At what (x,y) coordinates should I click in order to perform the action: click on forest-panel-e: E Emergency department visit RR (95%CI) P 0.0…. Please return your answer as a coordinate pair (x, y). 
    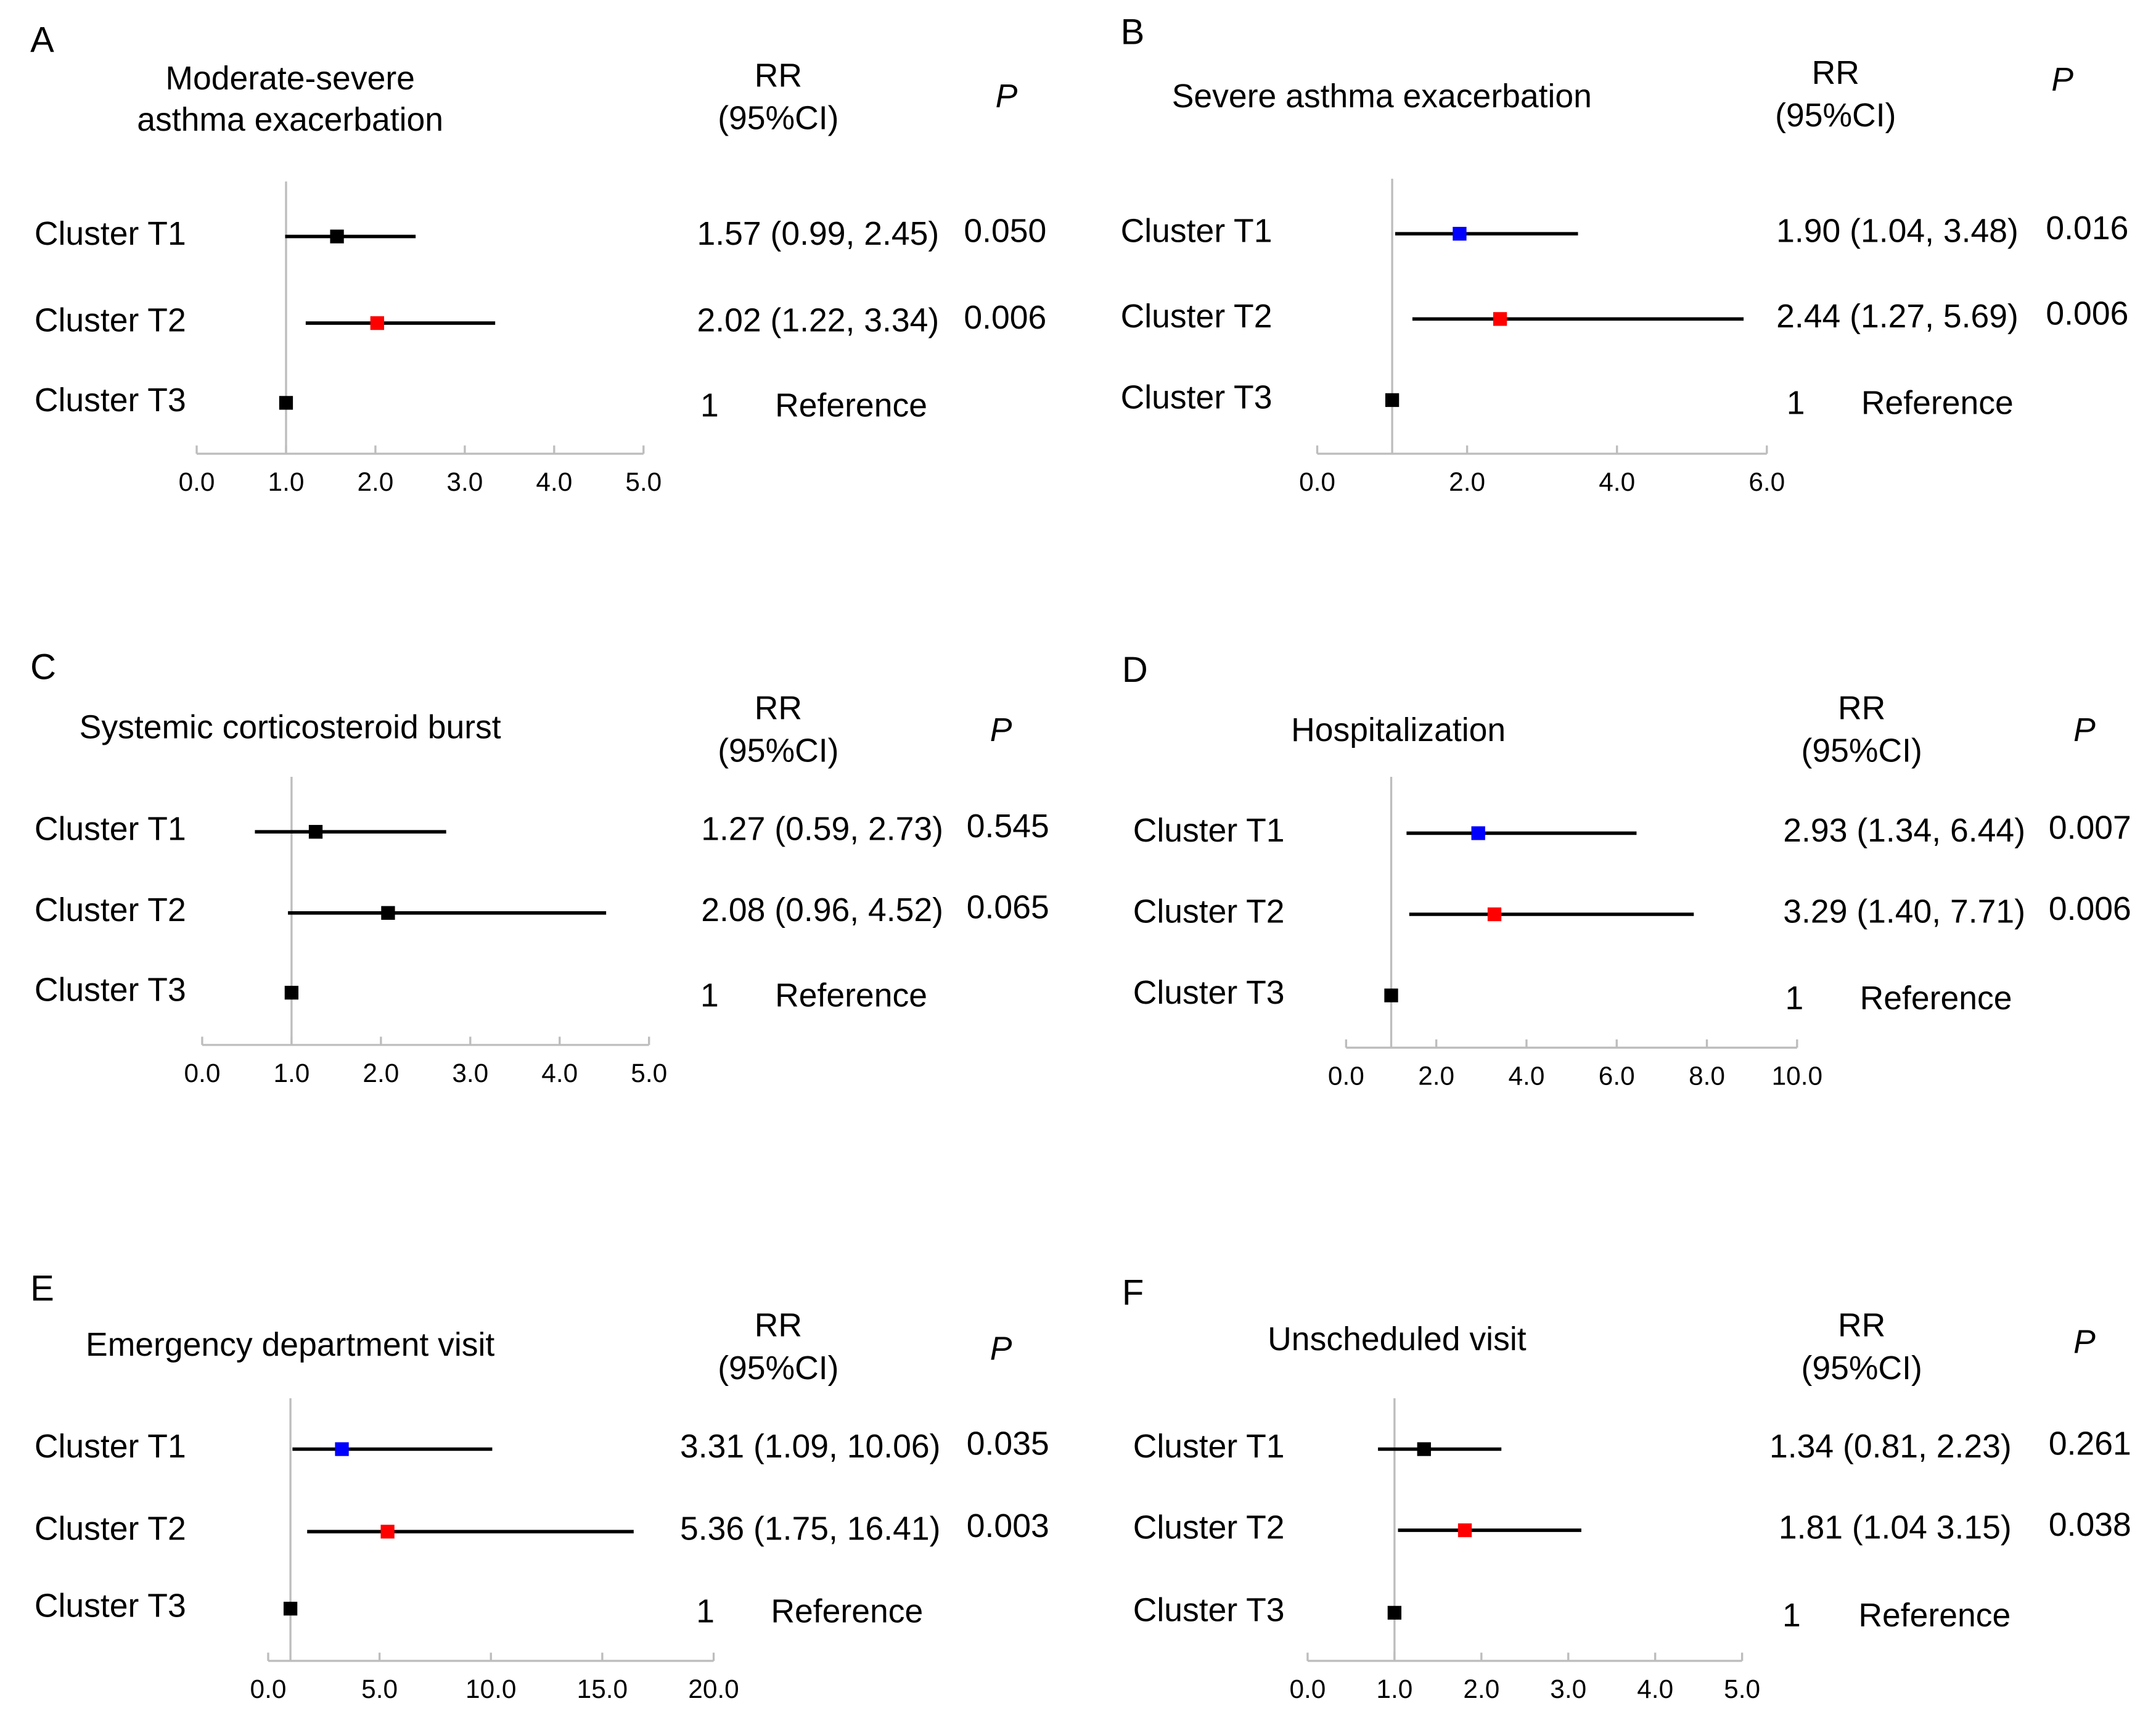
    Looking at the image, I should click on (539, 1486).